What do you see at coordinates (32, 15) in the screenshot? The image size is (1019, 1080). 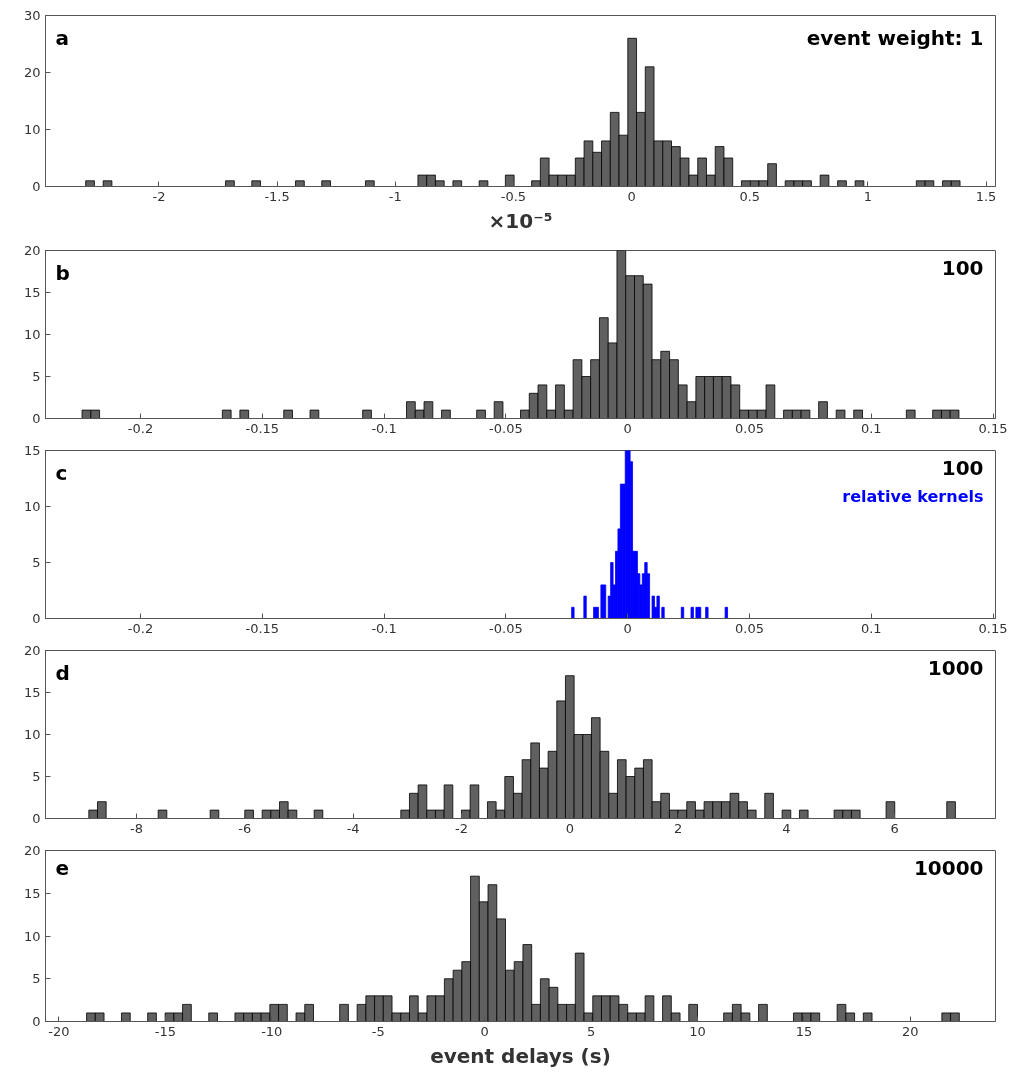 I see `y-tick-label: 30` at bounding box center [32, 15].